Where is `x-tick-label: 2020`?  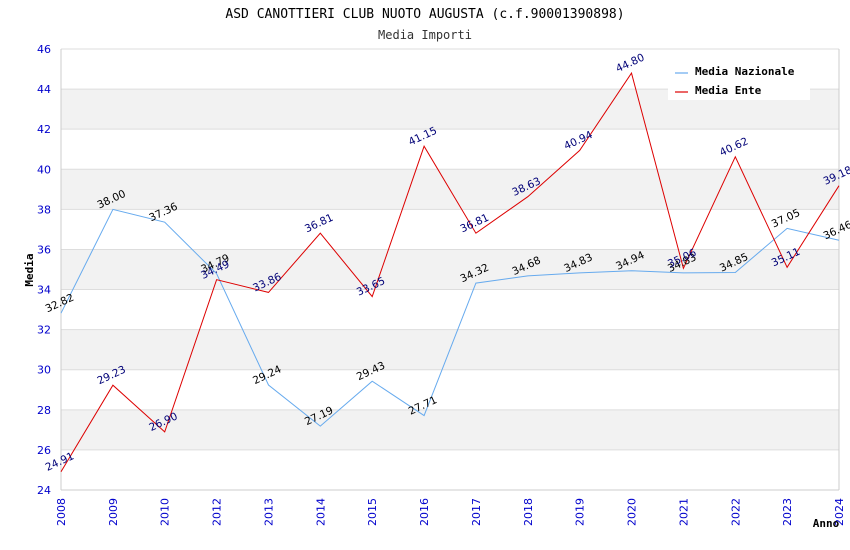
x-tick-label: 2020 is located at coordinates (632, 512).